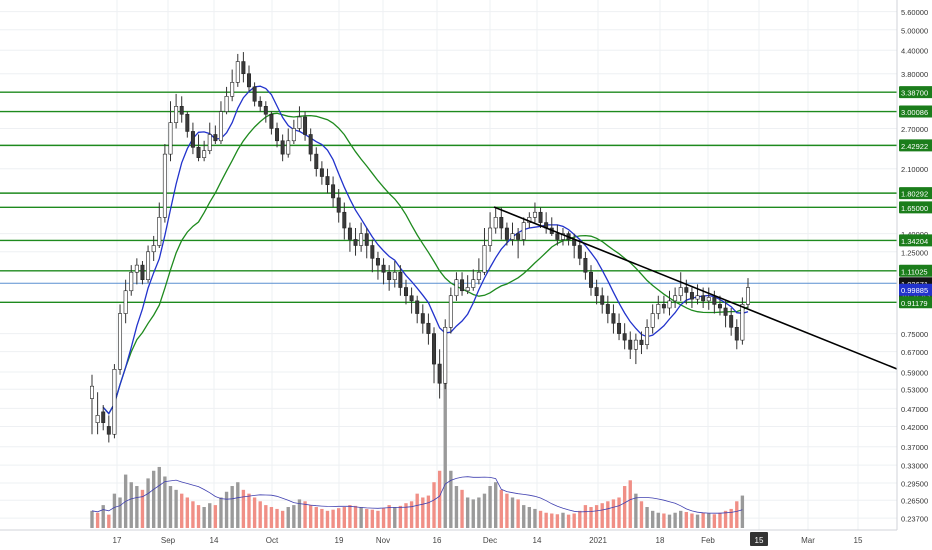 Image resolution: width=932 pixels, height=550 pixels. What do you see at coordinates (914, 12) in the screenshot?
I see `price-tick-label: 5.60000` at bounding box center [914, 12].